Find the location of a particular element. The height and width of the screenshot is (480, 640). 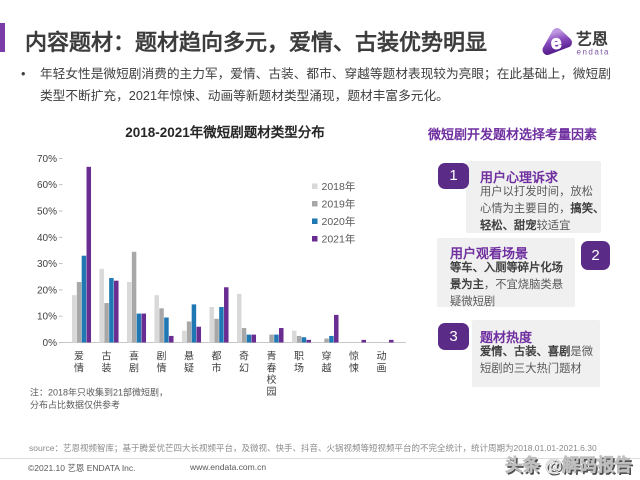

svg-text: 园 is located at coordinates (272, 392).